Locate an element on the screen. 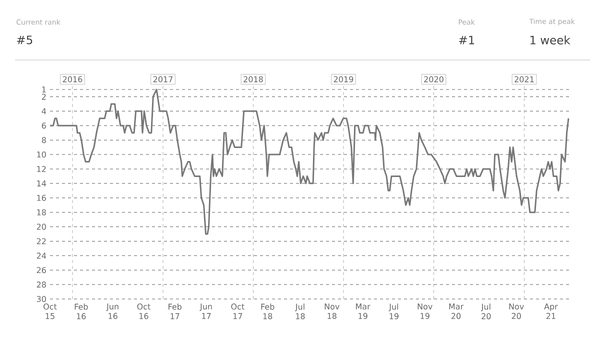 The height and width of the screenshot is (349, 600). x-tick-label: Jun 17 is located at coordinates (206, 311).